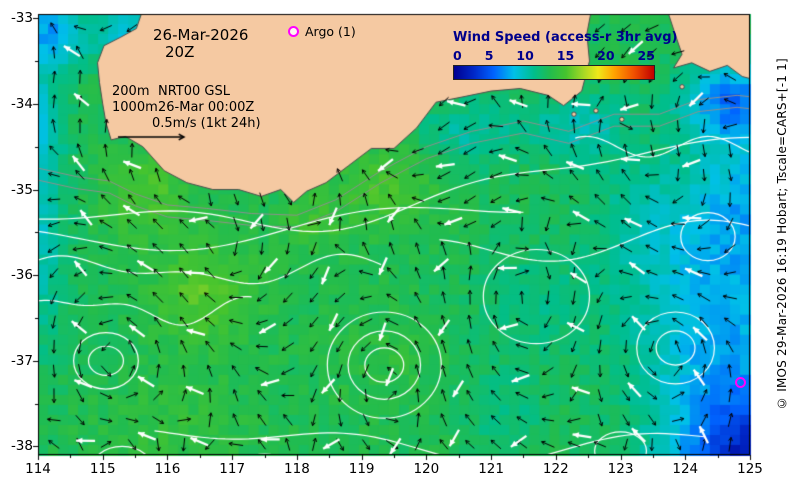 The width and height of the screenshot is (791, 492). Describe the element at coordinates (232, 469) in the screenshot. I see `x-tick-label: 117` at that location.